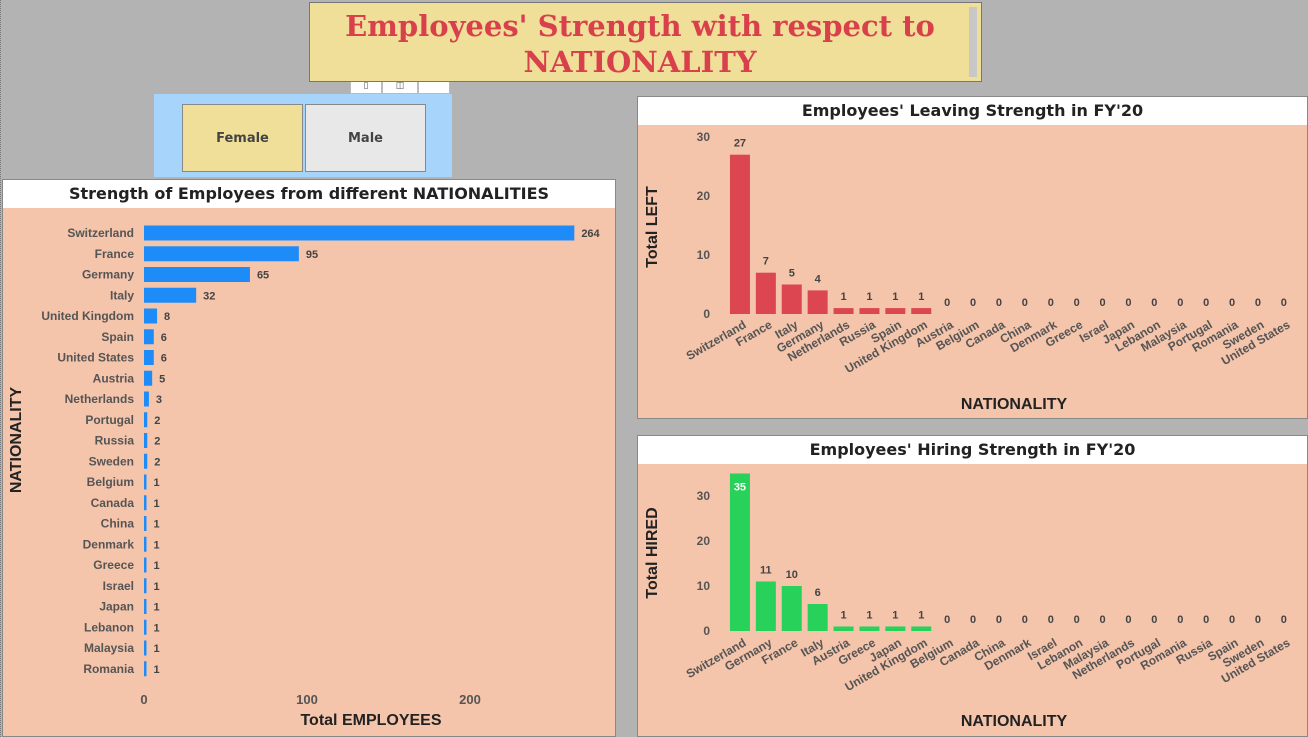 This screenshot has width=1308, height=737. Describe the element at coordinates (640, 26) in the screenshot. I see `report-title-line1: Employees' Strength with respect to` at that location.